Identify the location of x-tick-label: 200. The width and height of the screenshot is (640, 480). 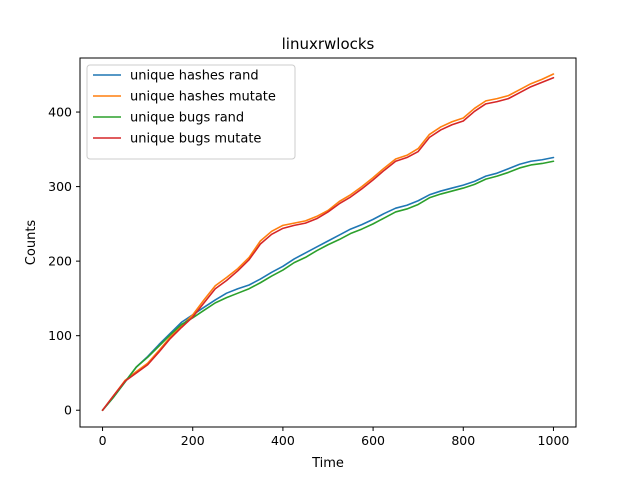
(193, 440).